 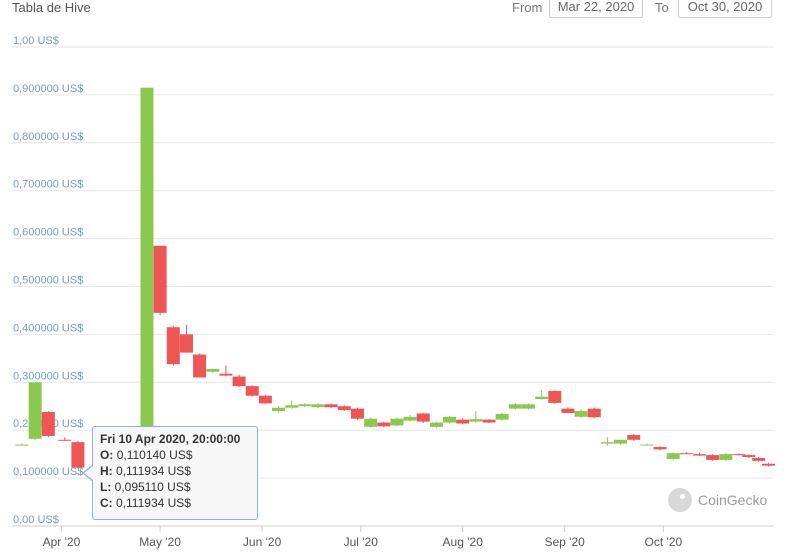 What do you see at coordinates (596, 9) in the screenshot?
I see `from-date-input: Mar 22, 2020` at bounding box center [596, 9].